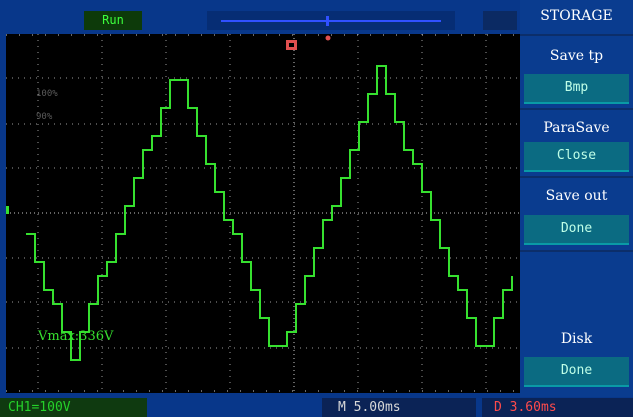  Describe the element at coordinates (113, 20) in the screenshot. I see `run-status-indicator: Run` at that location.